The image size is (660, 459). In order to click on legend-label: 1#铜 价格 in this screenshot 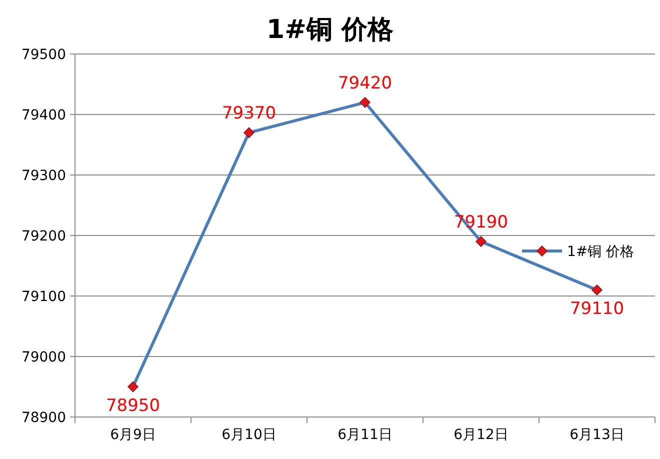, I will do `click(600, 252)`.